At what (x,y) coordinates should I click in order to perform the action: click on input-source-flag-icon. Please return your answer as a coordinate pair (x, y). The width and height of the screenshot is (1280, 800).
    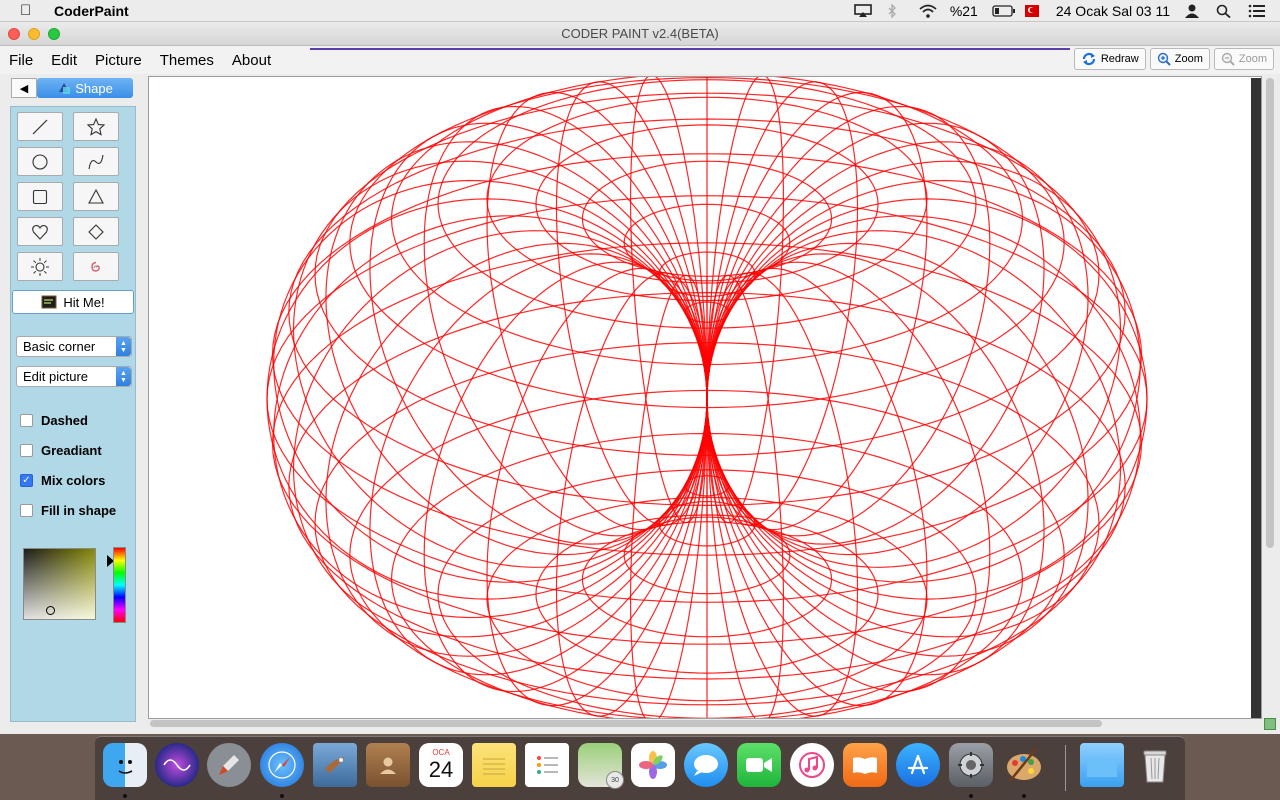
    Looking at the image, I should click on (1033, 11).